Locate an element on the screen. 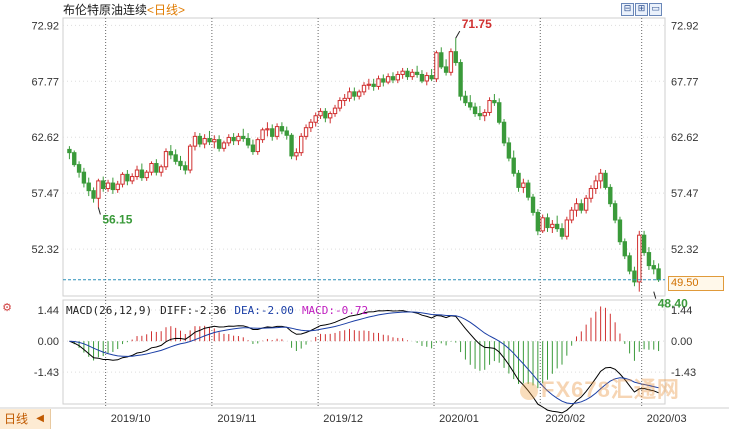 The image size is (729, 429). x-tick-label: 2019/11 is located at coordinates (236, 419).